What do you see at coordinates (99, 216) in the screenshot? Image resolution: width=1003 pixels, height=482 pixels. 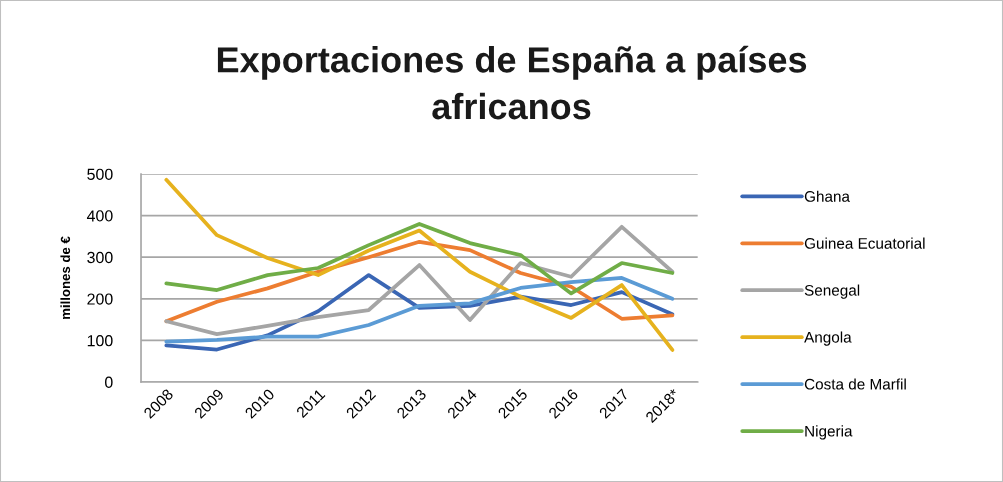 I see `y-tick-label: 400` at bounding box center [99, 216].